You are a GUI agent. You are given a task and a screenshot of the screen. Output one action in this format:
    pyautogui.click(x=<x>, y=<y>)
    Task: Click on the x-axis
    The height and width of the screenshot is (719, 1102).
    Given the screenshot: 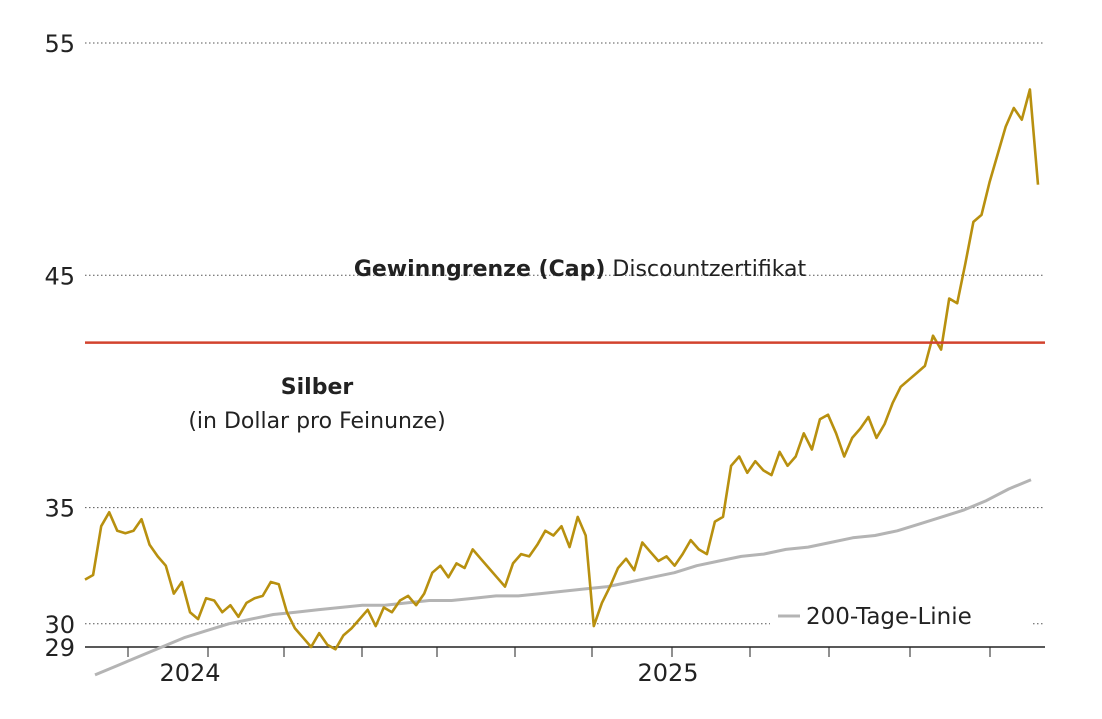 What is the action you would take?
    pyautogui.click(x=565, y=651)
    